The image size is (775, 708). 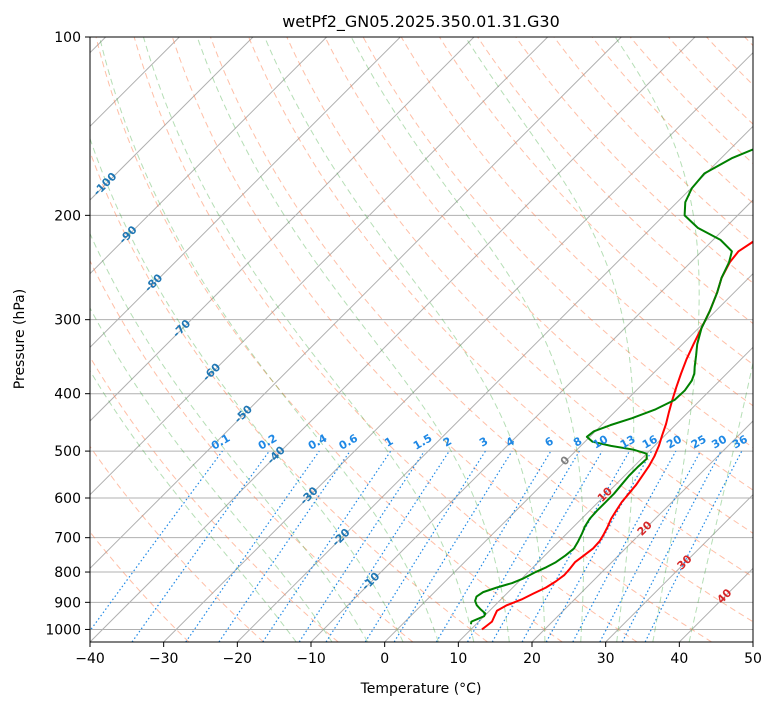 I want to click on x-tick-label: −20, so click(x=238, y=659).